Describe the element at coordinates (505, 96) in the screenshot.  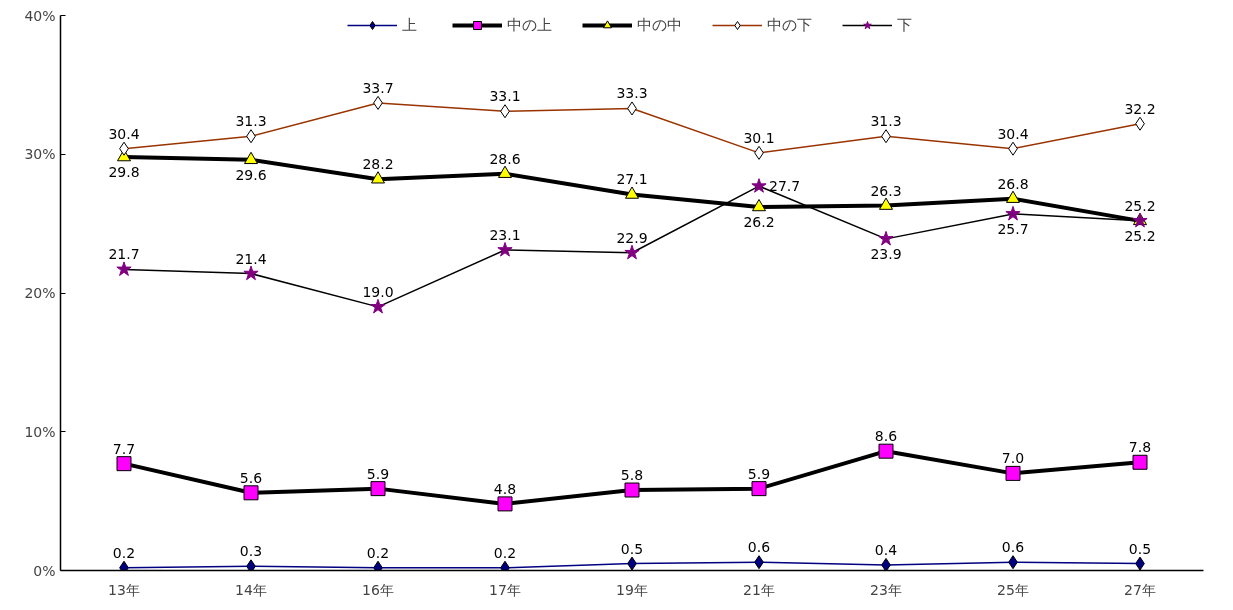
I see `data-label: 33.1` at that location.